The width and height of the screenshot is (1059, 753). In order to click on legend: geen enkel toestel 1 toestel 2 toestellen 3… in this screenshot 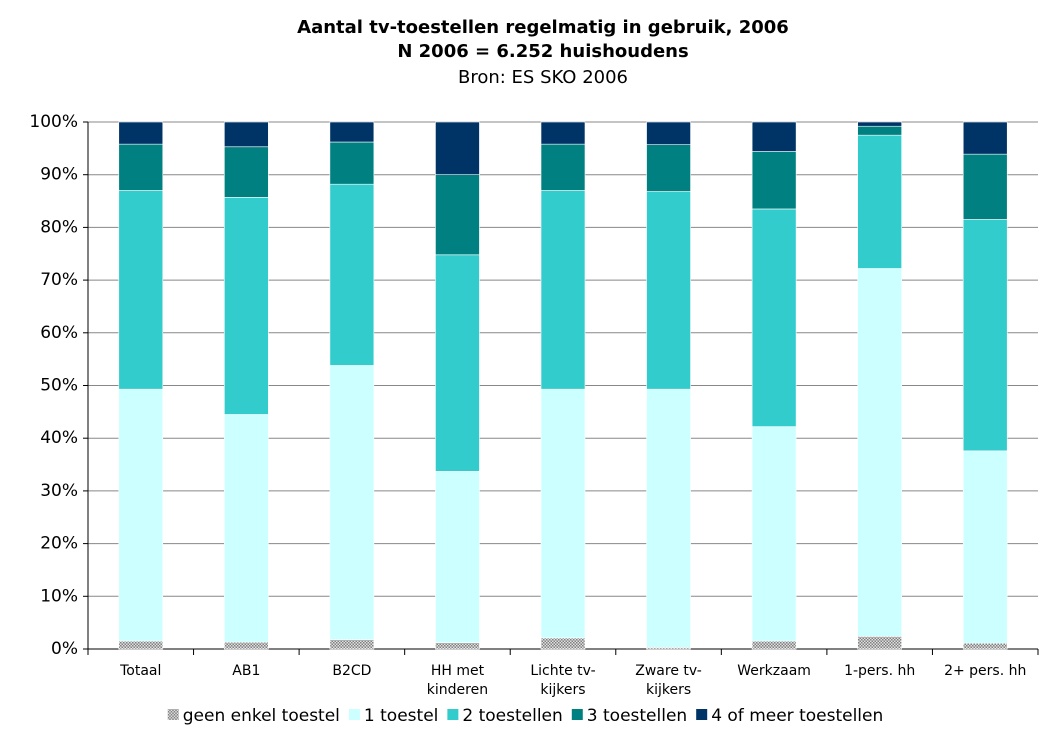, I will do `click(525, 716)`.